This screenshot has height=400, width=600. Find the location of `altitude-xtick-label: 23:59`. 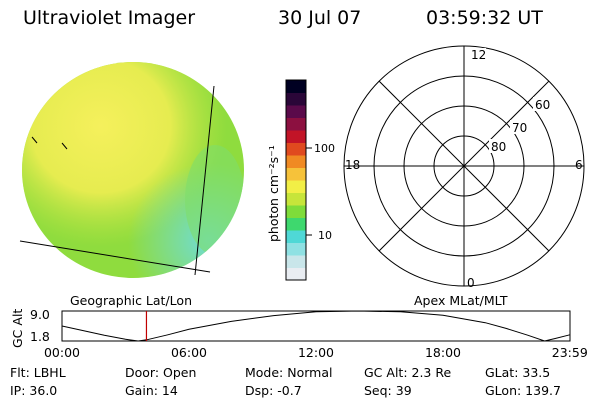

altitude-xtick-label: 23:59 is located at coordinates (570, 352).